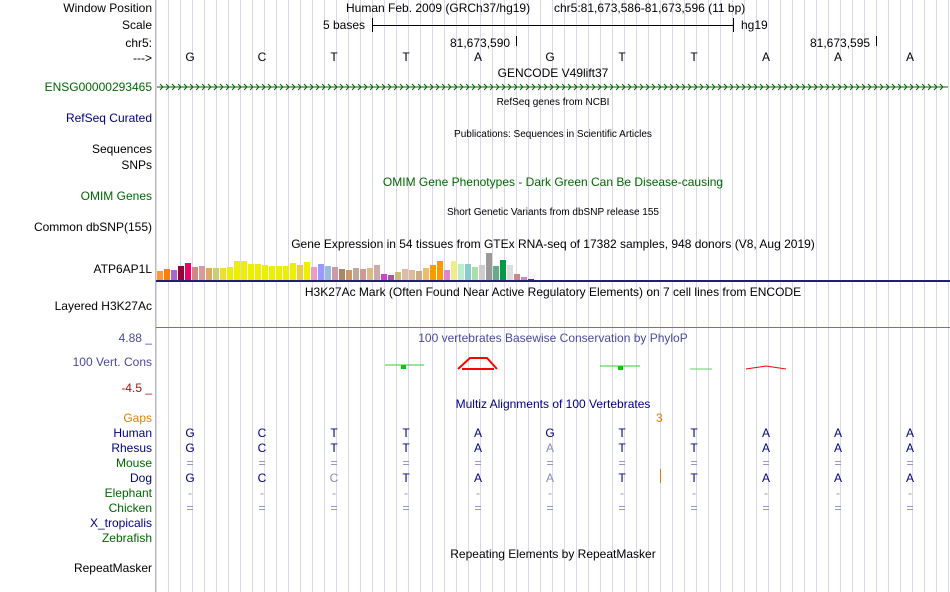  I want to click on window-position-label: Window Position, so click(107, 8).